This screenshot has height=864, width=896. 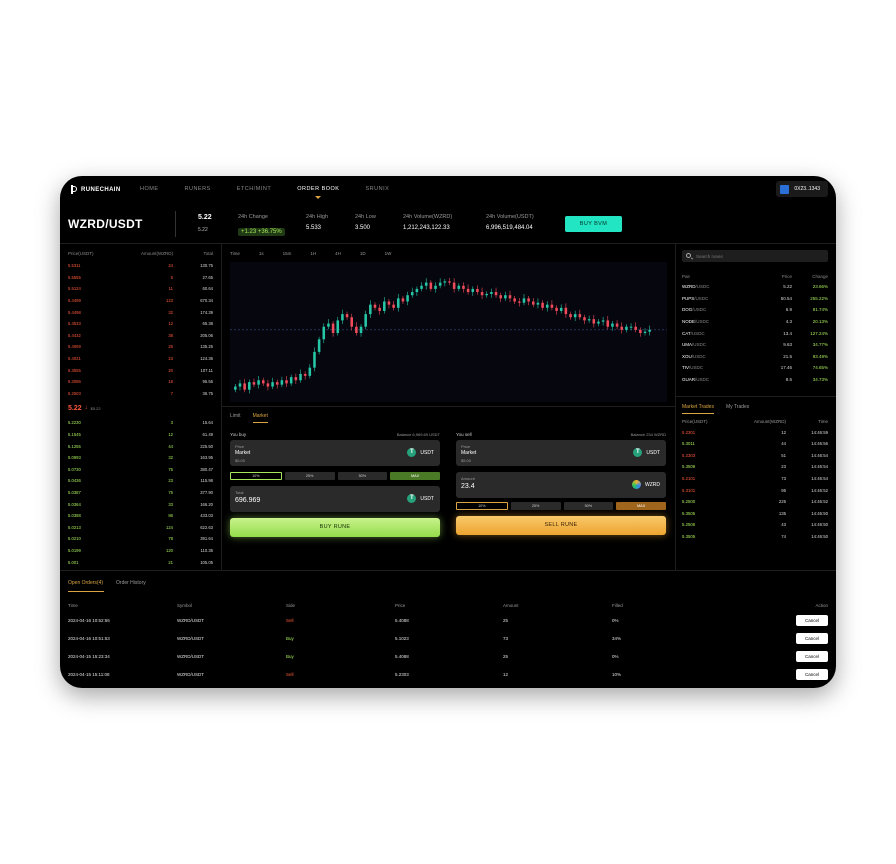 What do you see at coordinates (140, 347) in the screenshot?
I see `order-book-row: 5.4069 25 135.25` at bounding box center [140, 347].